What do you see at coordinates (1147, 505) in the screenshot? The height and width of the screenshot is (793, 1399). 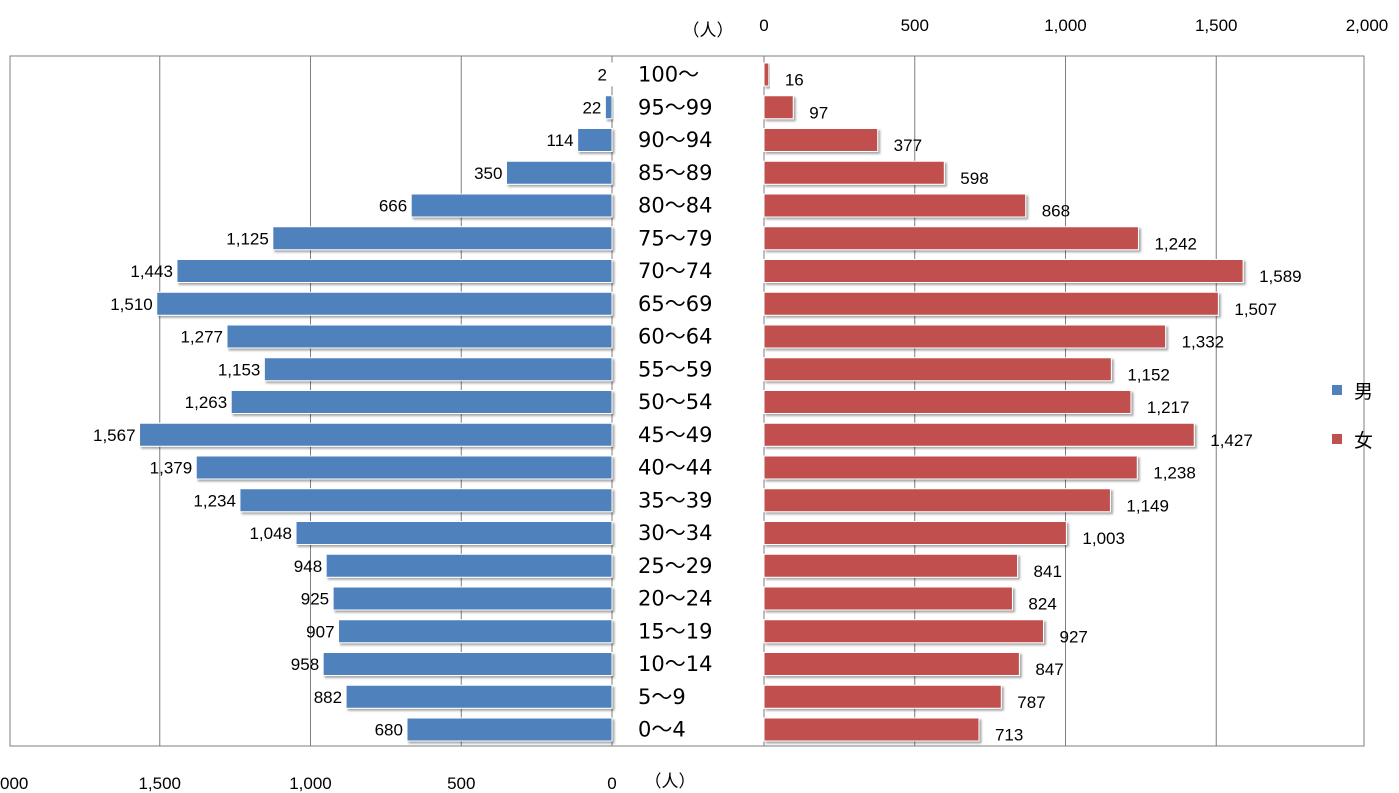 I see `female-value-label: 1,149` at bounding box center [1147, 505].